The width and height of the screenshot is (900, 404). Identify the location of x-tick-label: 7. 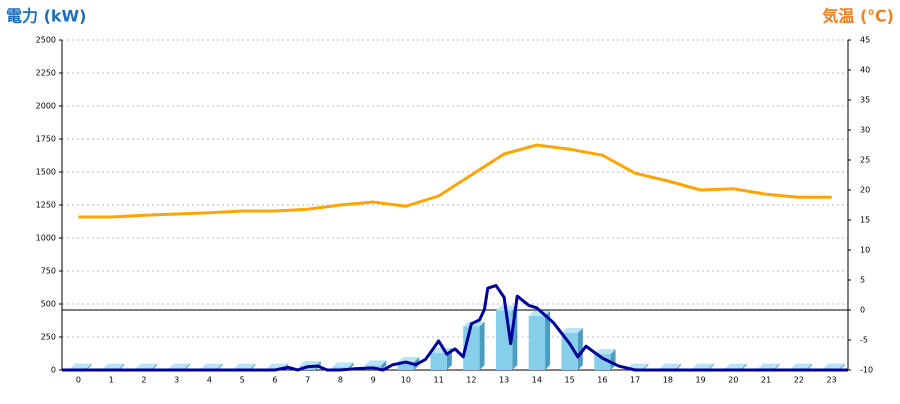
(307, 380).